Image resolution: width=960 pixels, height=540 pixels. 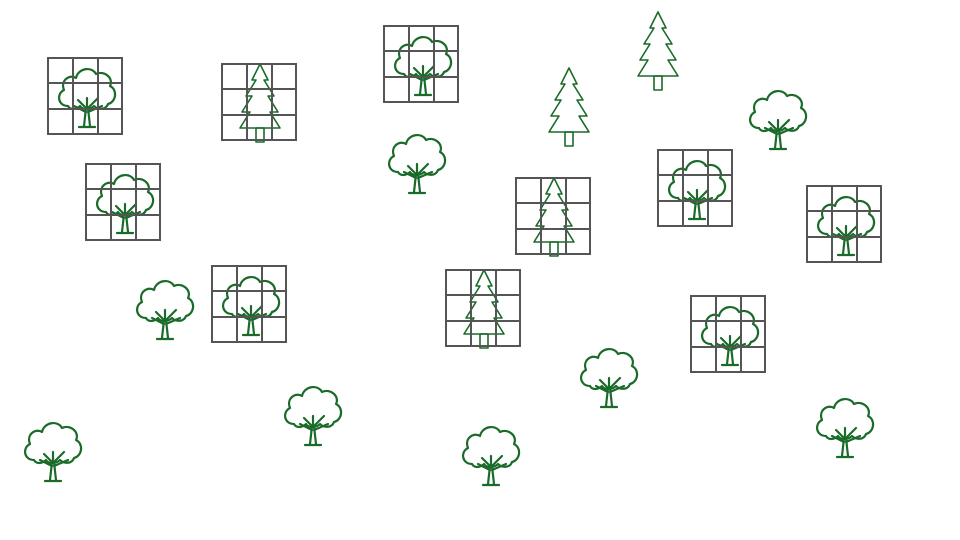 I want to click on tile-s3, so click(x=422, y=64).